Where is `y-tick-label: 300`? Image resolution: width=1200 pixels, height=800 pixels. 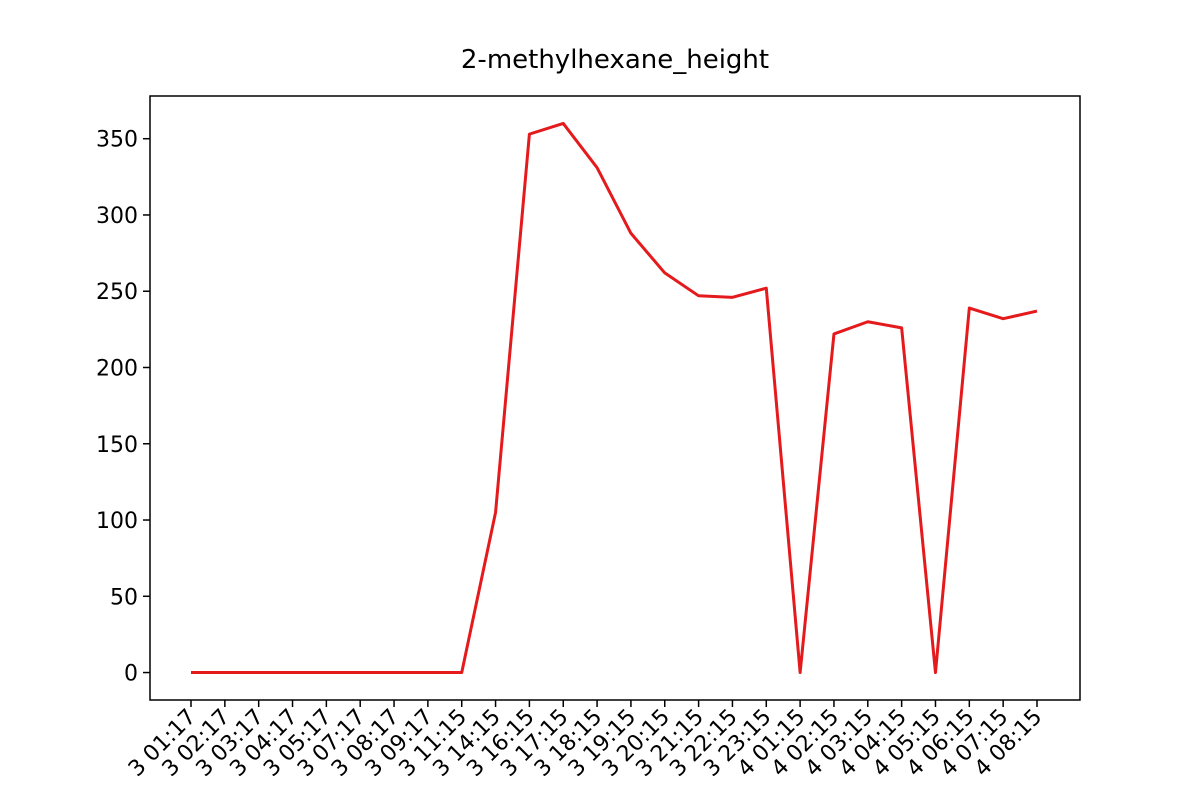 y-tick-label: 300 is located at coordinates (117, 216).